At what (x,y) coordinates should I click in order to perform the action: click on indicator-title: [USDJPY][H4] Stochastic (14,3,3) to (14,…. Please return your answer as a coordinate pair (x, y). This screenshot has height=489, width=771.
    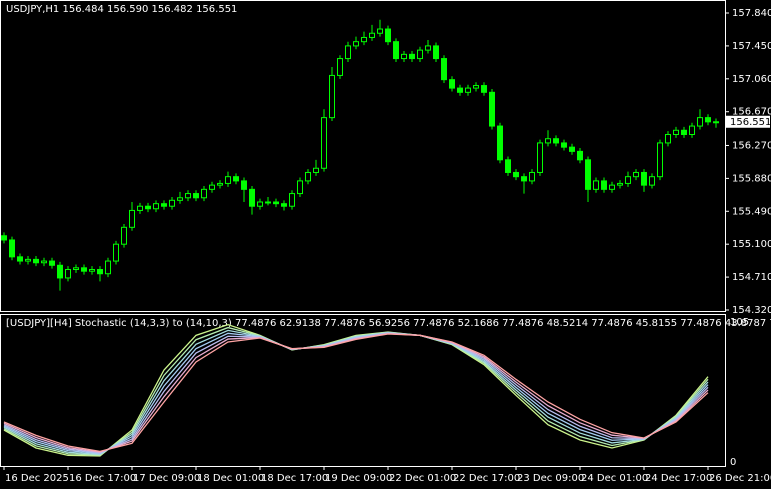
    Looking at the image, I should click on (388, 323).